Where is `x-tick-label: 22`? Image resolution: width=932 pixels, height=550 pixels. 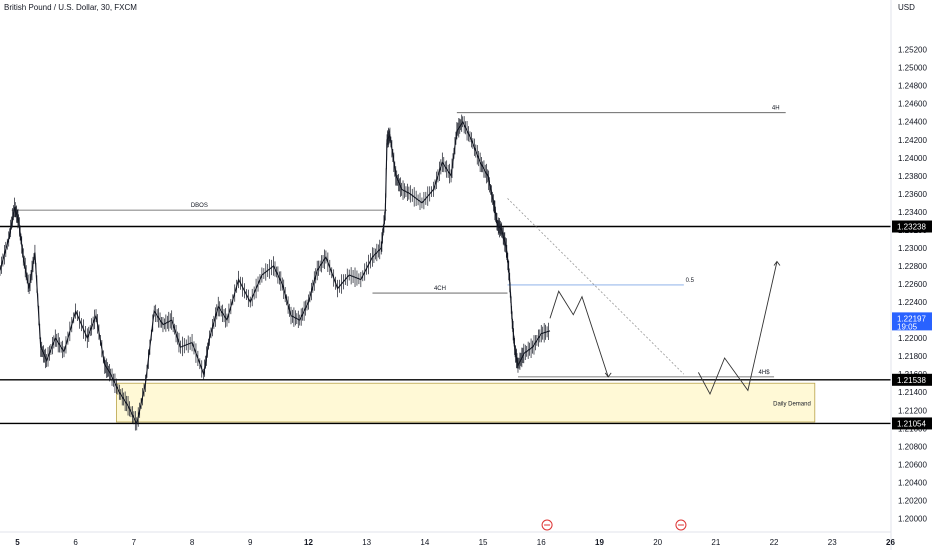
x-tick-label: 22 is located at coordinates (774, 542).